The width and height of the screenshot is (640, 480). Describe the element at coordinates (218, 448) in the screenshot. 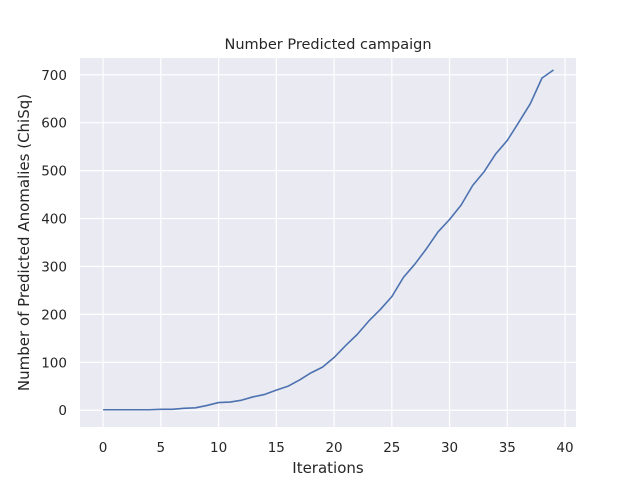

I see `x-tick-label: 10` at that location.